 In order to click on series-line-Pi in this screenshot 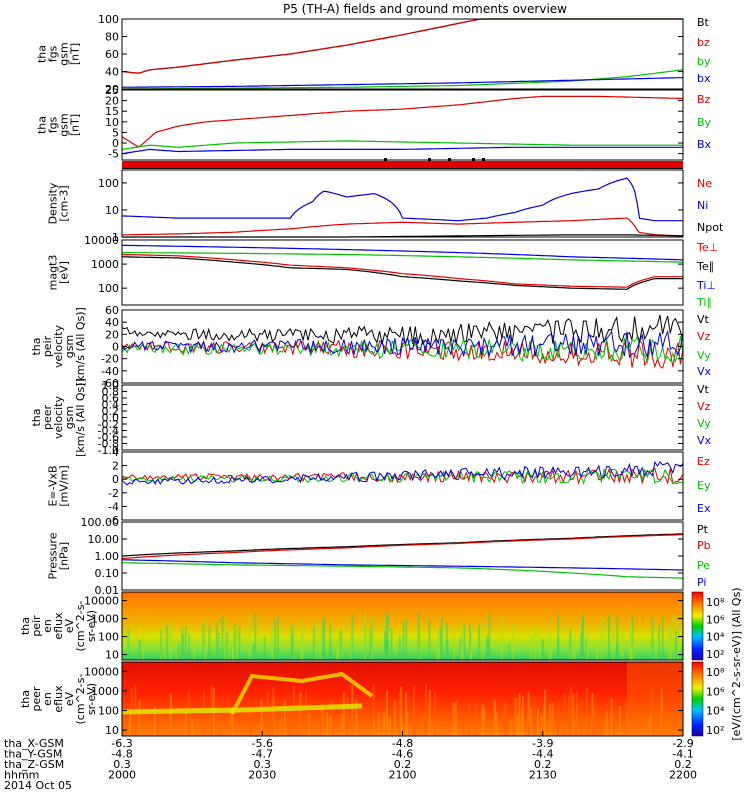, I will do `click(402, 565)`.